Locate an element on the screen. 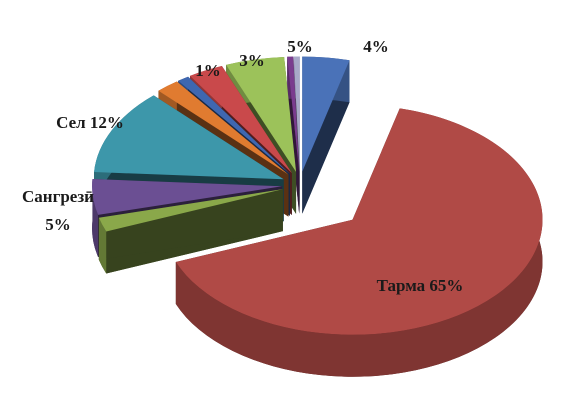  value-label: 3% is located at coordinates (252, 60).